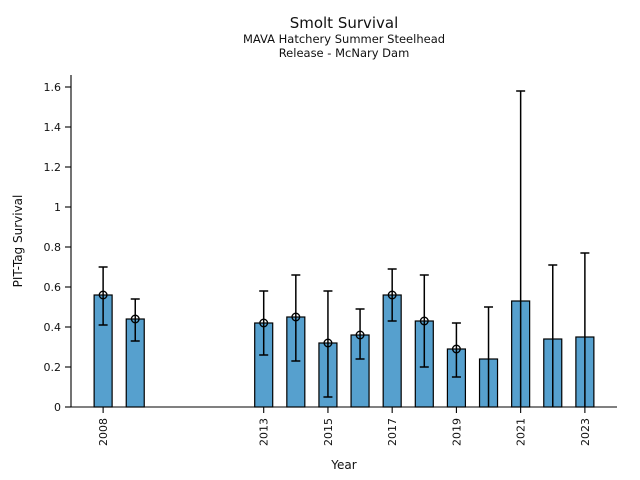  Describe the element at coordinates (53, 367) in the screenshot. I see `y-tick-label: 0.2` at that location.